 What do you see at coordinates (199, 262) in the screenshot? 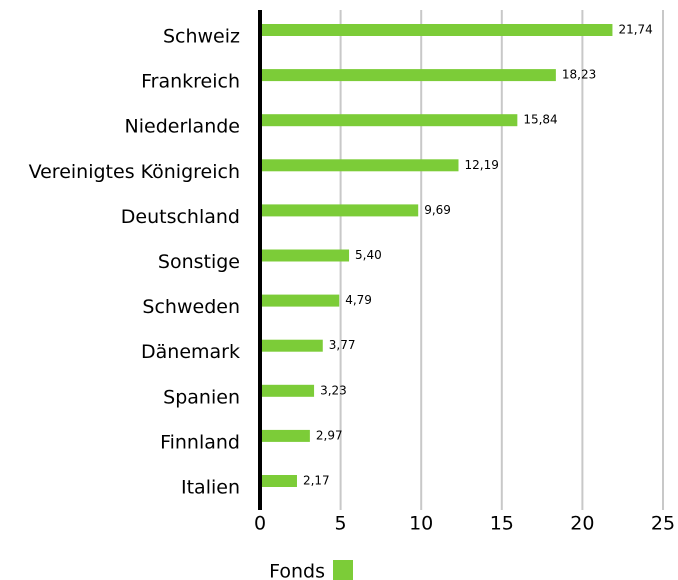
I see `y-tick-label: Sonstige` at bounding box center [199, 262].